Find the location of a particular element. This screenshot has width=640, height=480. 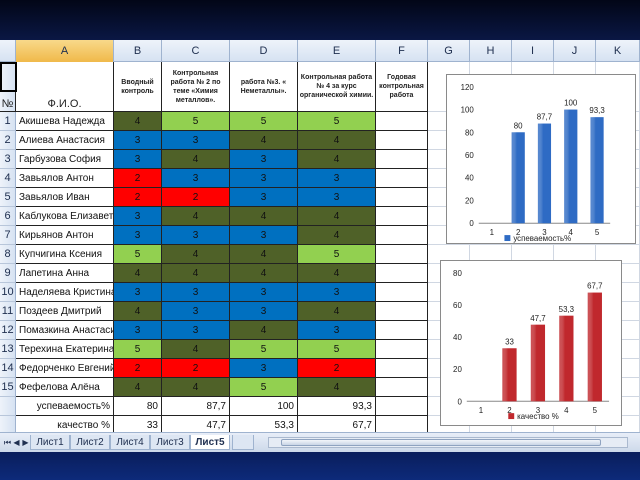

row-number: 9 is located at coordinates (8, 273).